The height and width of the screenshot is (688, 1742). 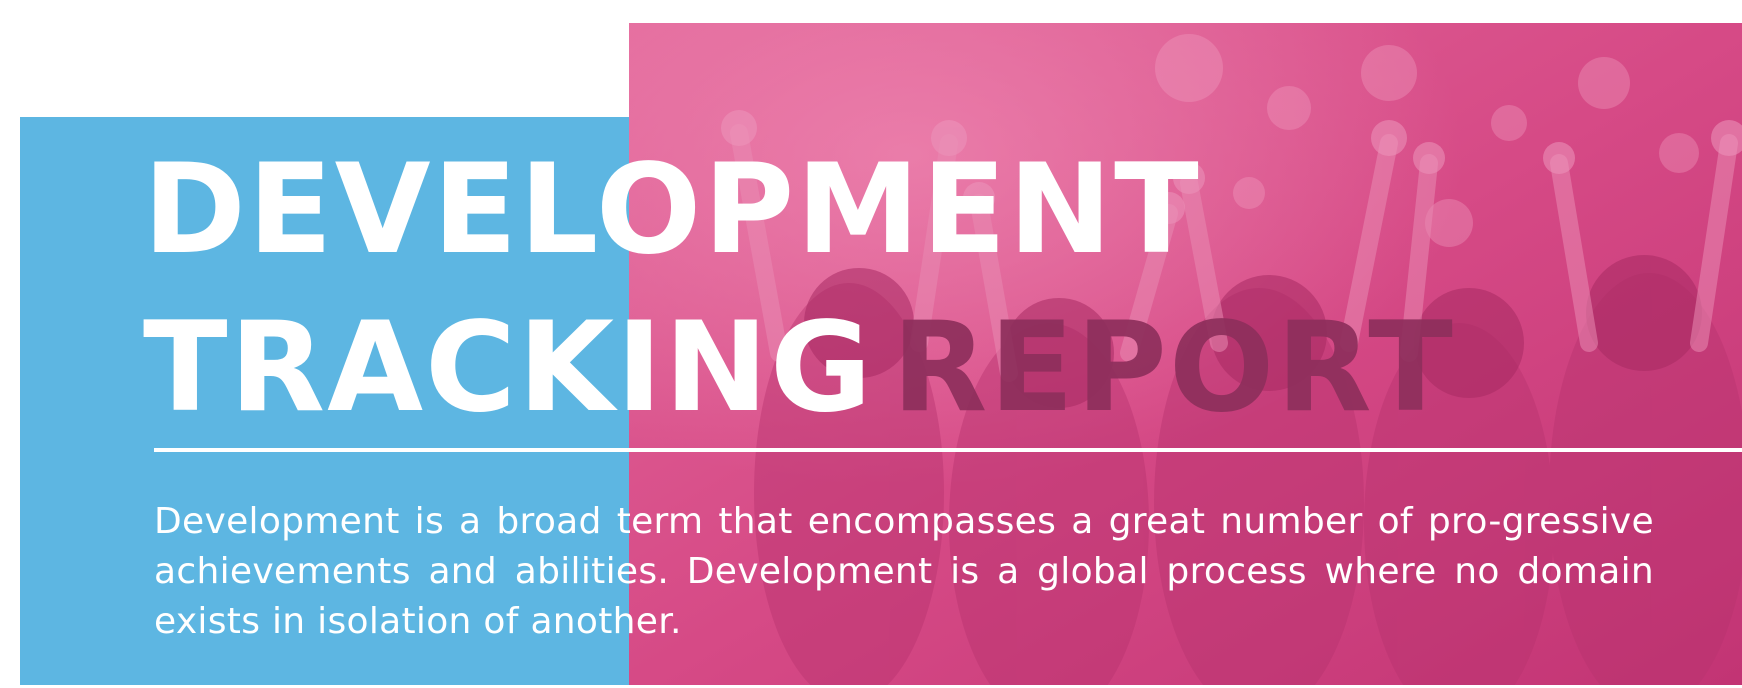 I want to click on title-divider, so click(x=948, y=450).